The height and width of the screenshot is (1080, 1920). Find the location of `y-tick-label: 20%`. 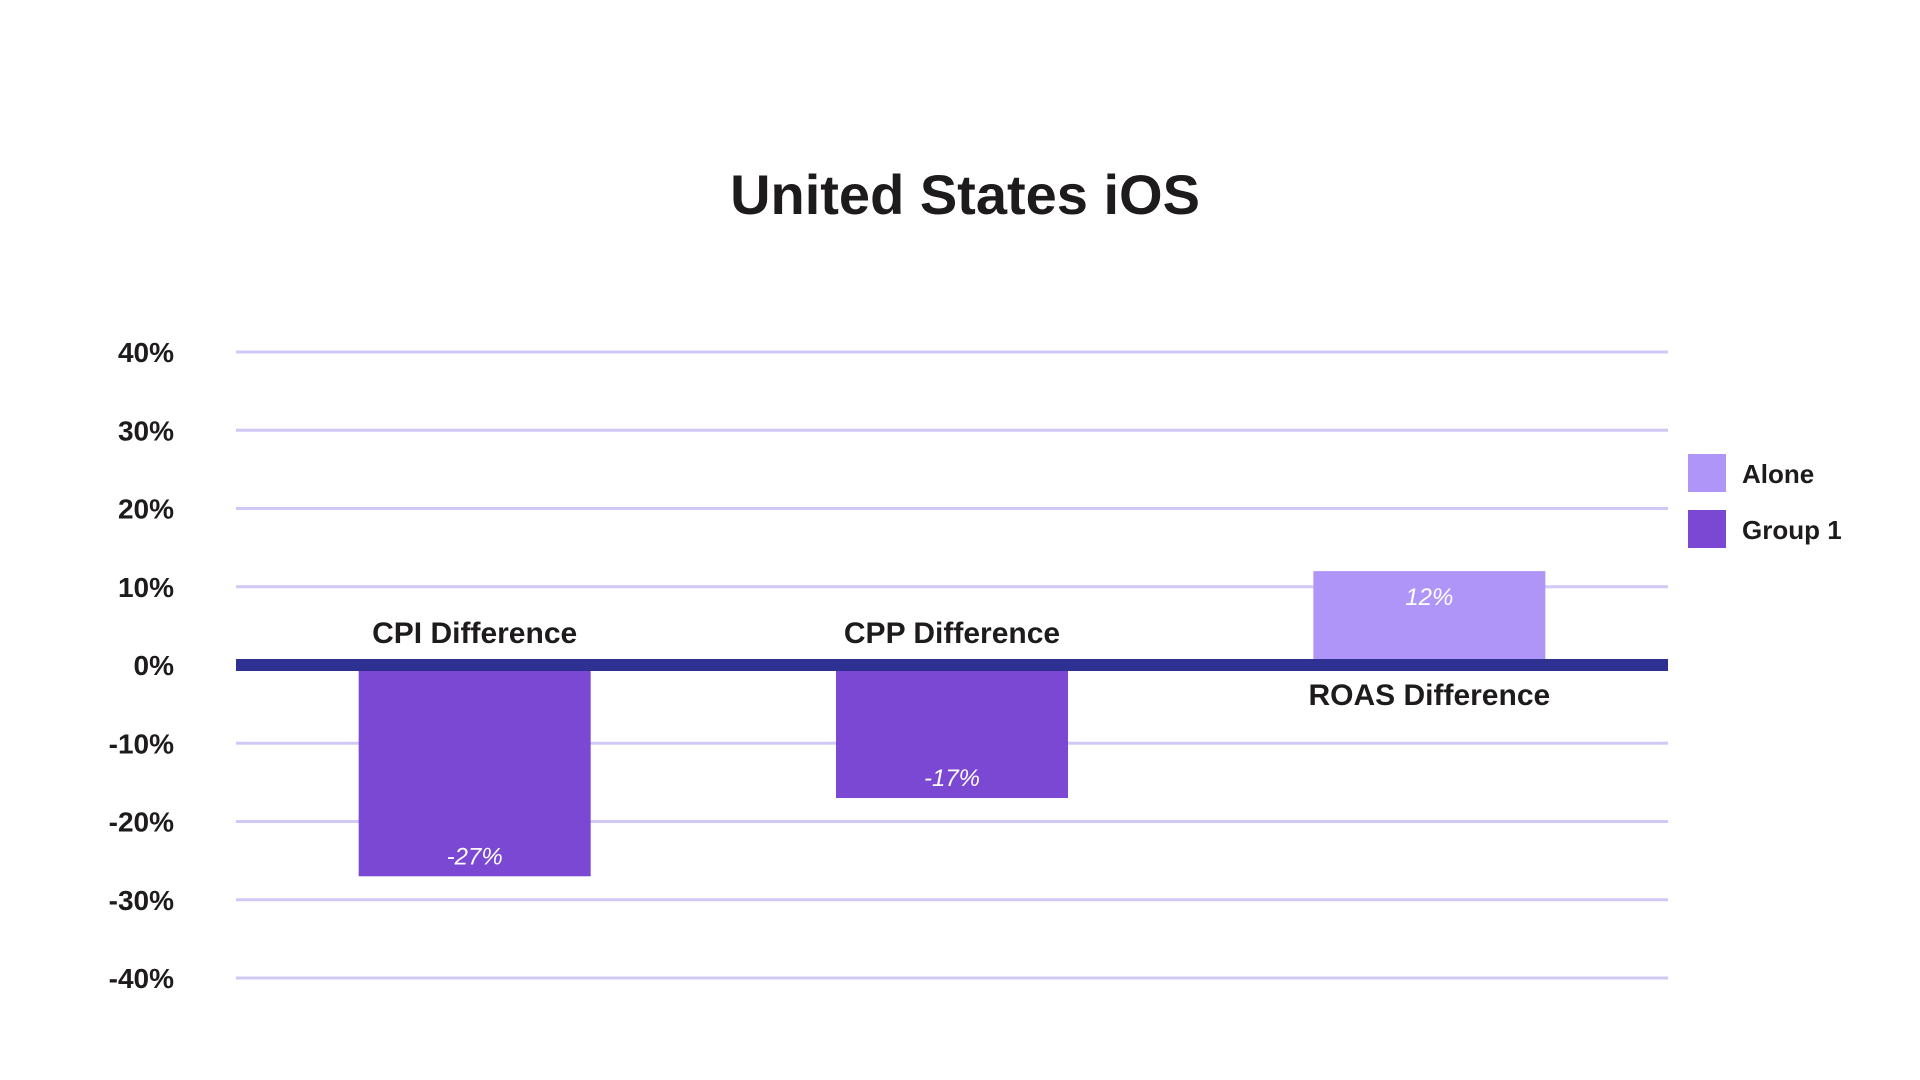

y-tick-label: 20% is located at coordinates (146, 509).